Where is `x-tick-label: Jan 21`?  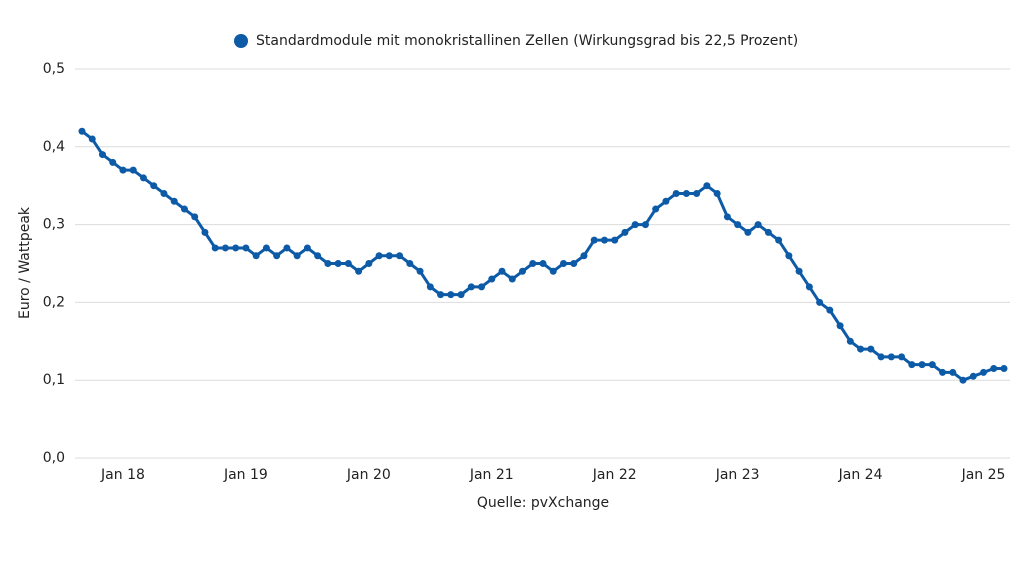 x-tick-label: Jan 21 is located at coordinates (491, 475).